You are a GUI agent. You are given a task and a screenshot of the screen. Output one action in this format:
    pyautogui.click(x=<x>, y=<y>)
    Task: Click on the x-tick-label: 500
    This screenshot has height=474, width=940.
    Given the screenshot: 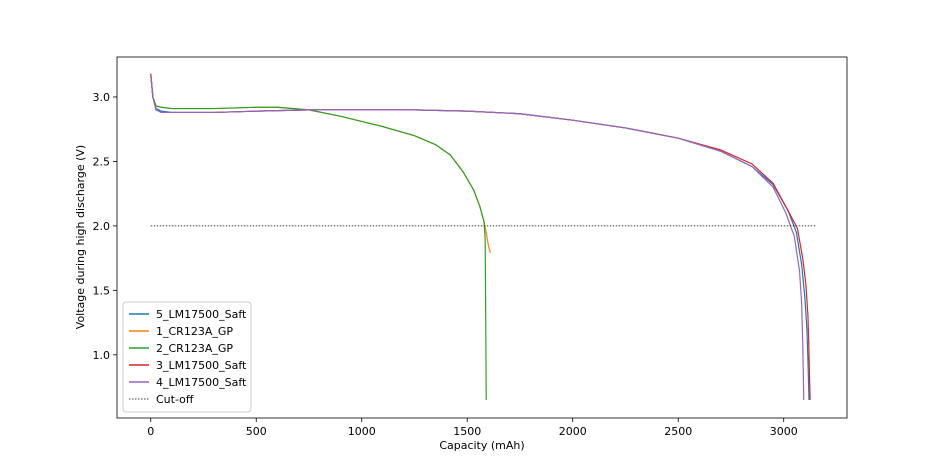 What is the action you would take?
    pyautogui.click(x=256, y=431)
    